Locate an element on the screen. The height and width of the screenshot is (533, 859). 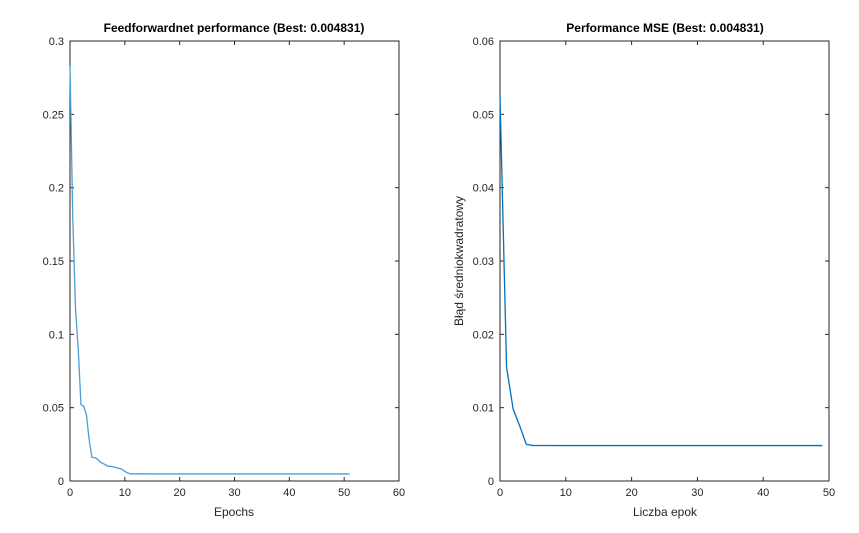
y-tick-label: 0.04 is located at coordinates (483, 189).